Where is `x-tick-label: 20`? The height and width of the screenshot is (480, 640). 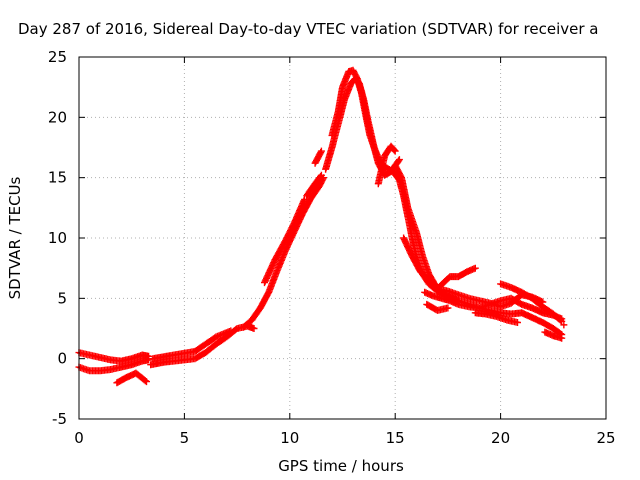
x-tick-label: 20 is located at coordinates (500, 438).